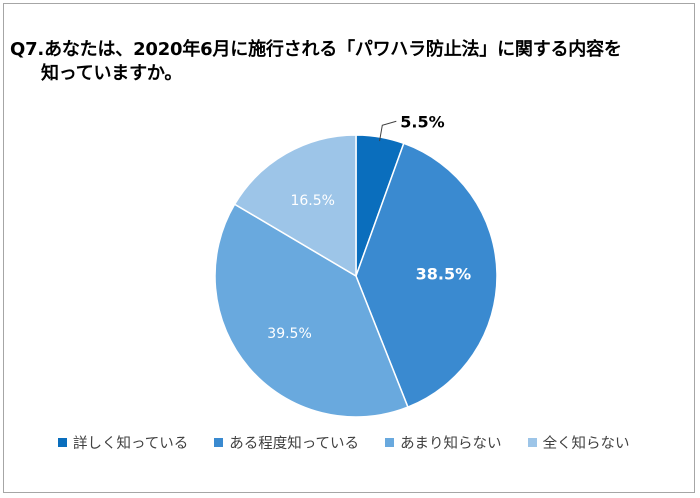  I want to click on legend-label-1: ある程度知っている, so click(294, 444).